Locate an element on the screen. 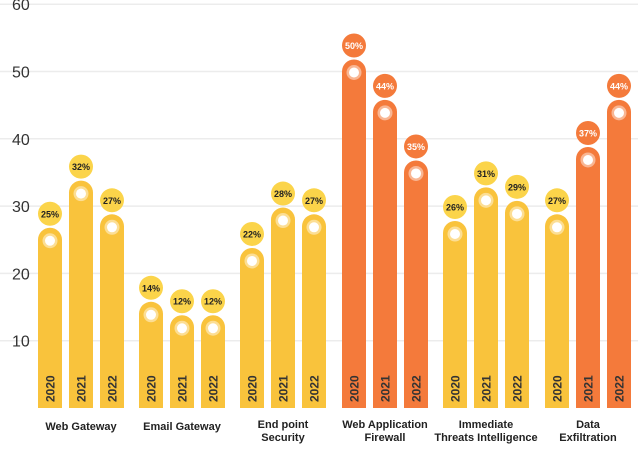  category-label: Web Application Firewall is located at coordinates (385, 431).